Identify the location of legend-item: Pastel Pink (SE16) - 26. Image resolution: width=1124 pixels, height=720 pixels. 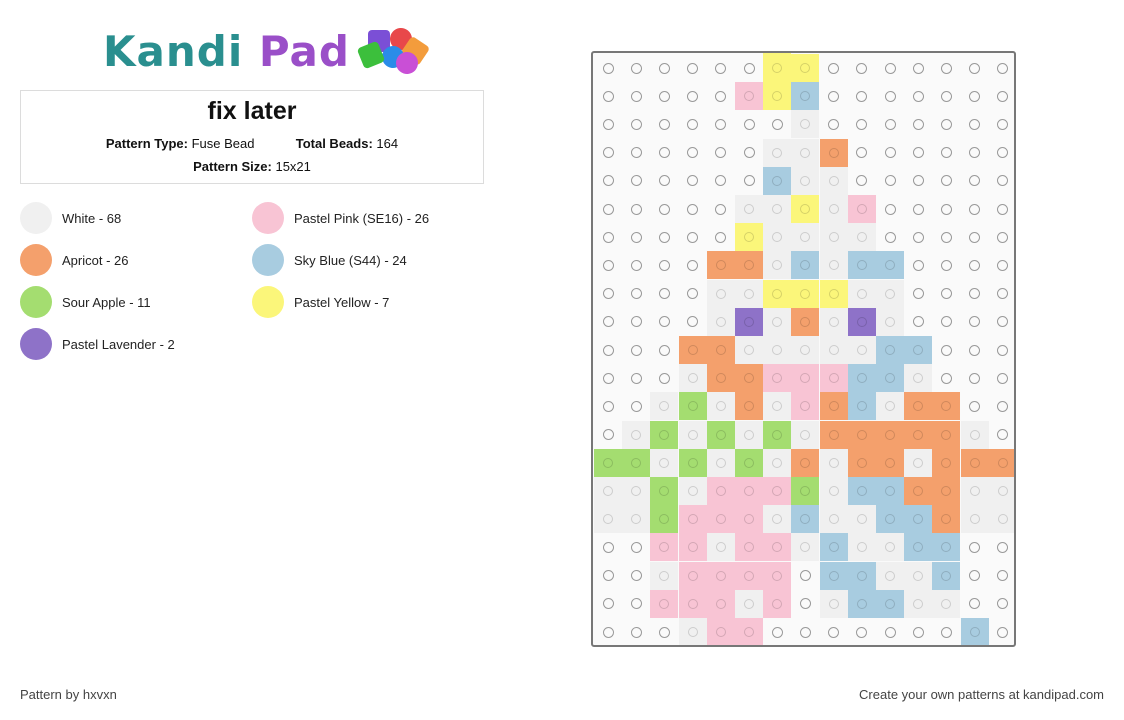
(340, 218).